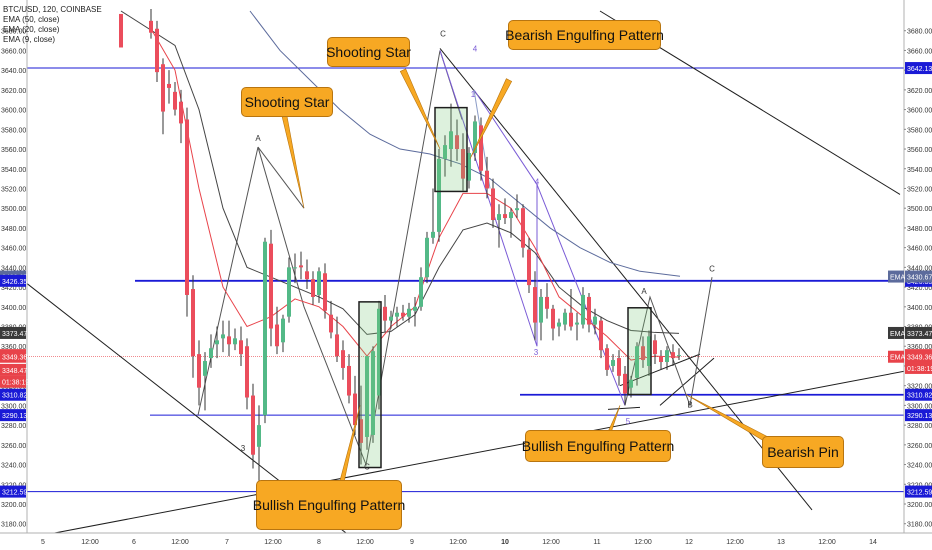 Image resolution: width=932 pixels, height=550 pixels. What do you see at coordinates (781, 542) in the screenshot?
I see `x-tick-label: 13` at bounding box center [781, 542].